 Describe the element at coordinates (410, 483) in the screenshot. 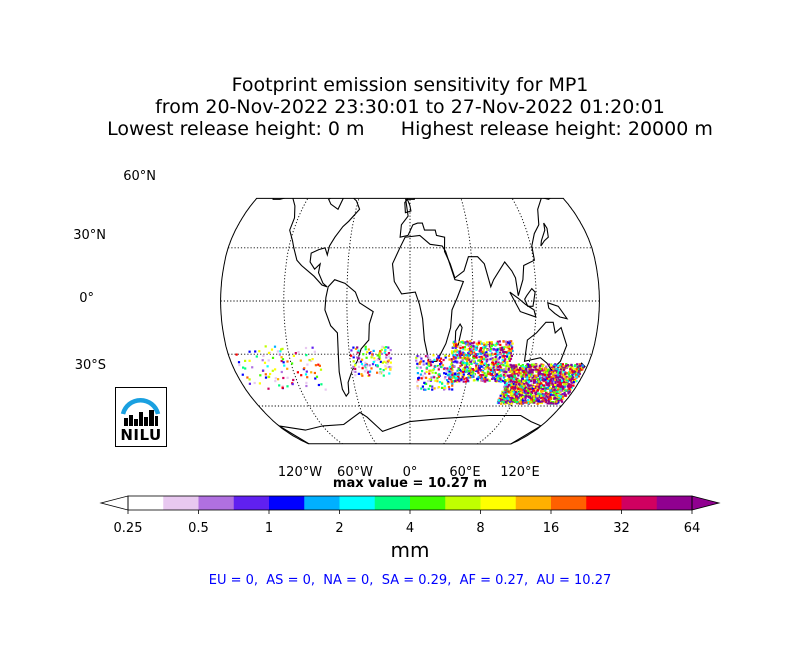

I see `max-value-label: max value = 10.27 m` at that location.